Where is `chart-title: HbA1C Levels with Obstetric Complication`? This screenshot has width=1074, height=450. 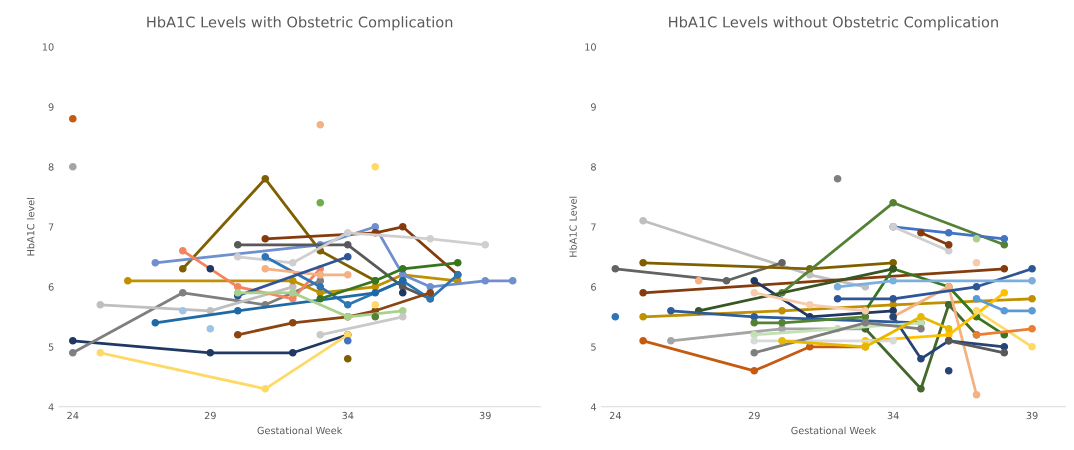 chart-title: HbA1C Levels with Obstetric Complication is located at coordinates (300, 23).